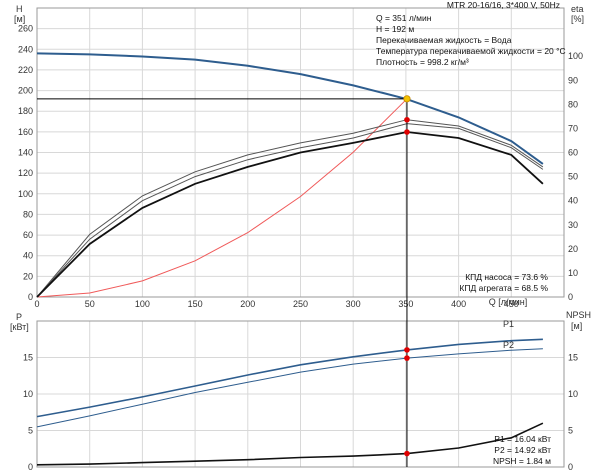 Image resolution: width=600 pixels, height=474 pixels. What do you see at coordinates (25, 153) in the screenshot?
I see `left-tick-label: 140` at bounding box center [25, 153].